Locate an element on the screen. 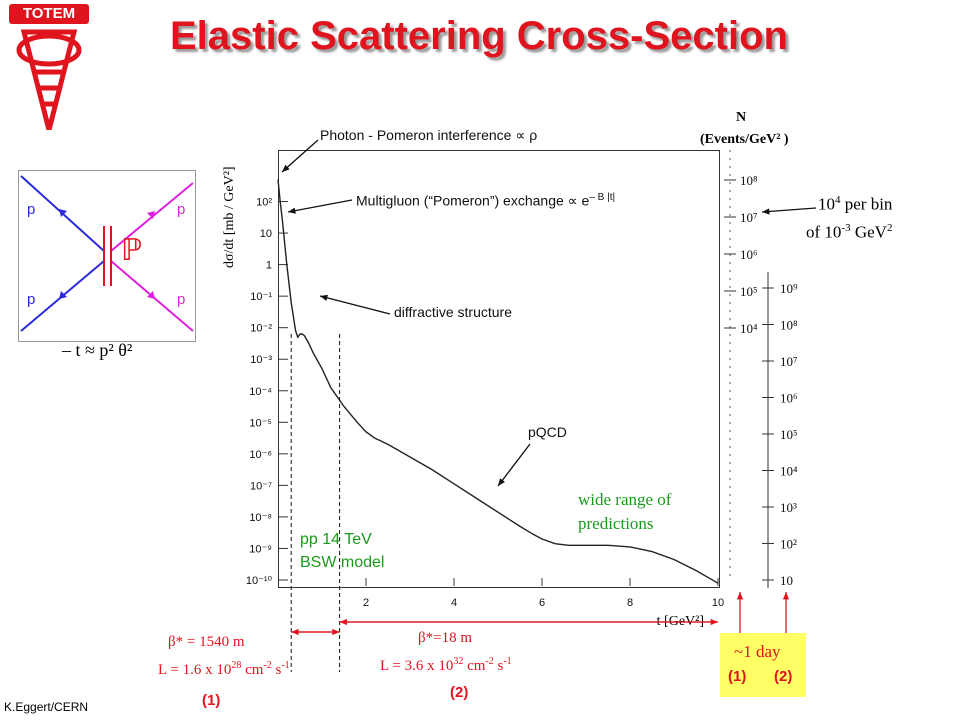 The height and width of the screenshot is (720, 960). per-bin-exp: 2 is located at coordinates (889, 228).